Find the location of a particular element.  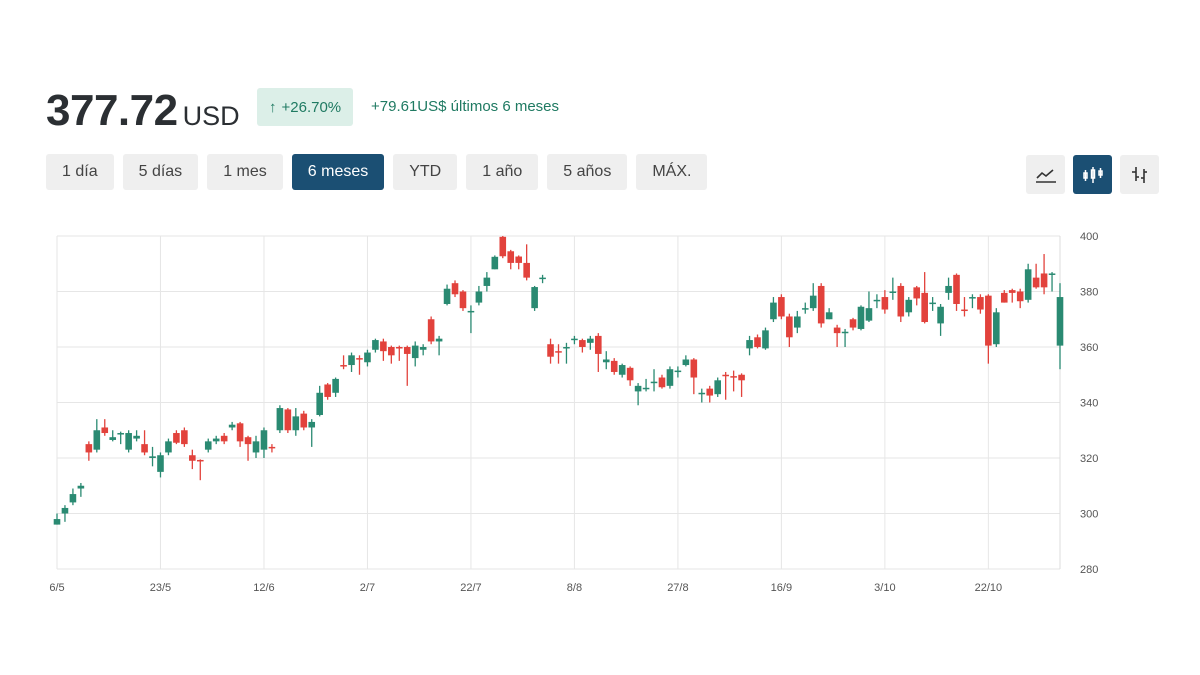

y-tick-label: 400 is located at coordinates (1089, 237).